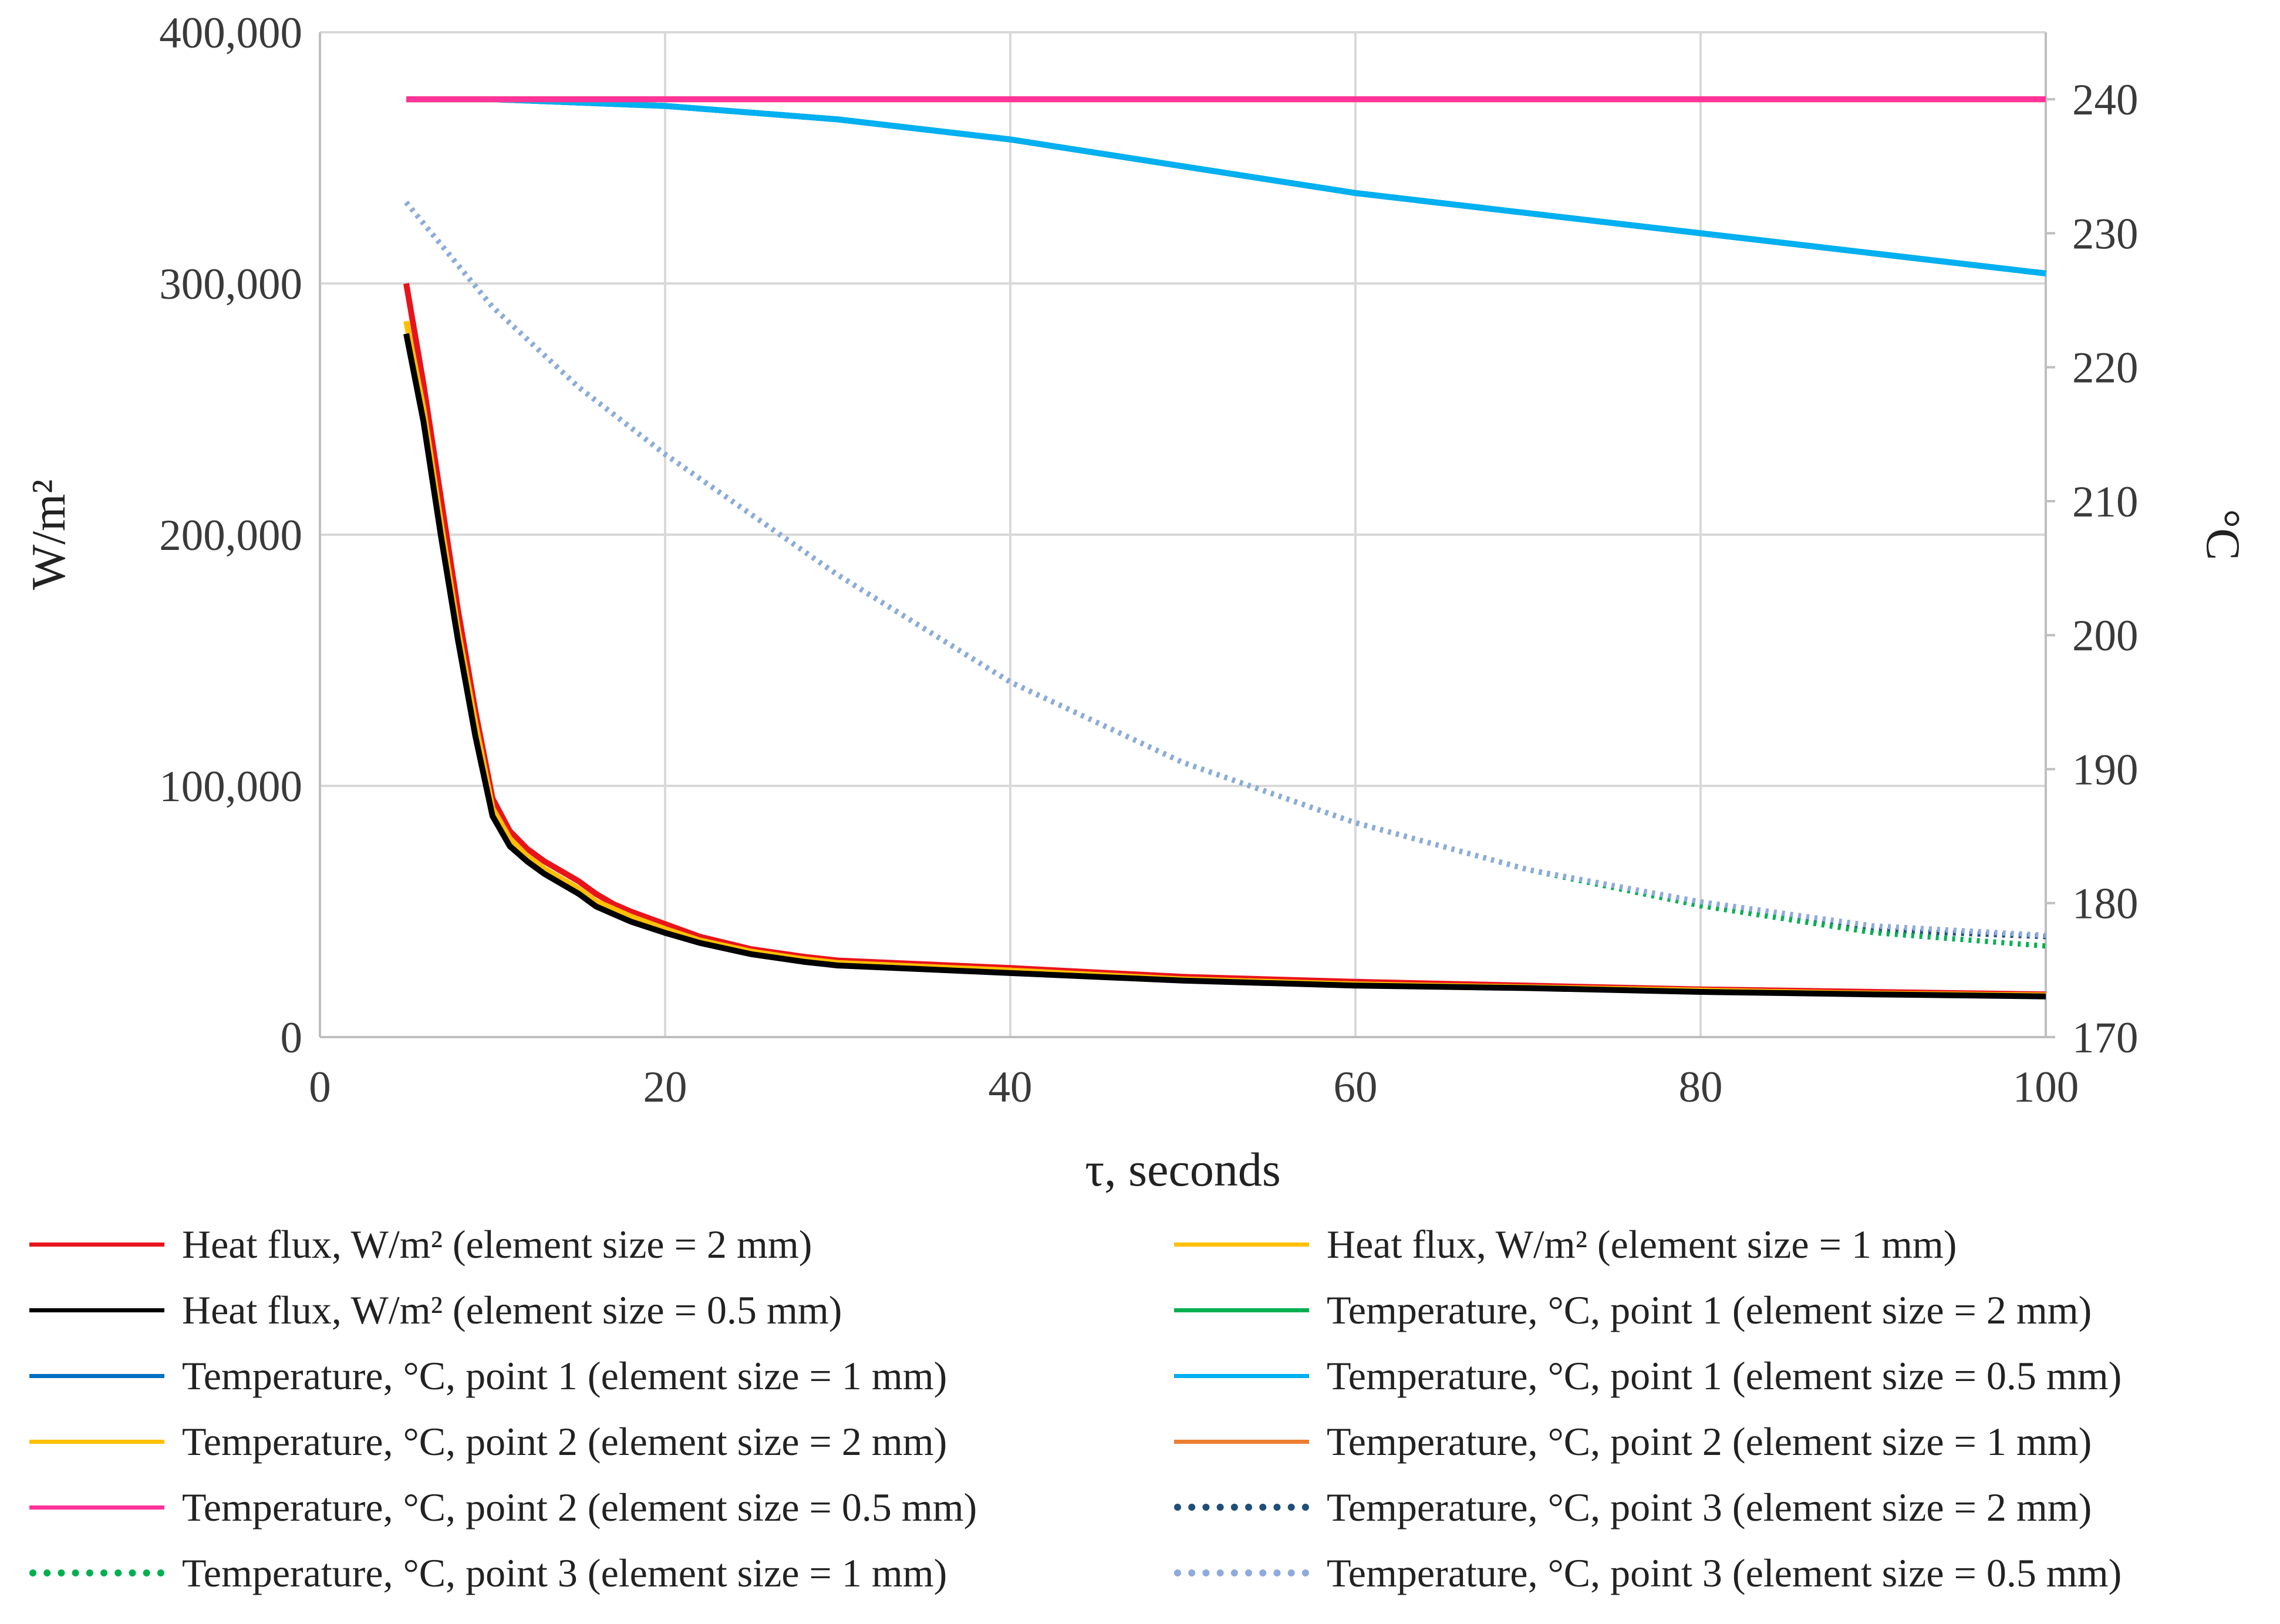 This screenshot has width=2280, height=1624. Describe the element at coordinates (497, 1244) in the screenshot. I see `legend-label: Heat flux, W/m² (element size = 2 mm)` at that location.